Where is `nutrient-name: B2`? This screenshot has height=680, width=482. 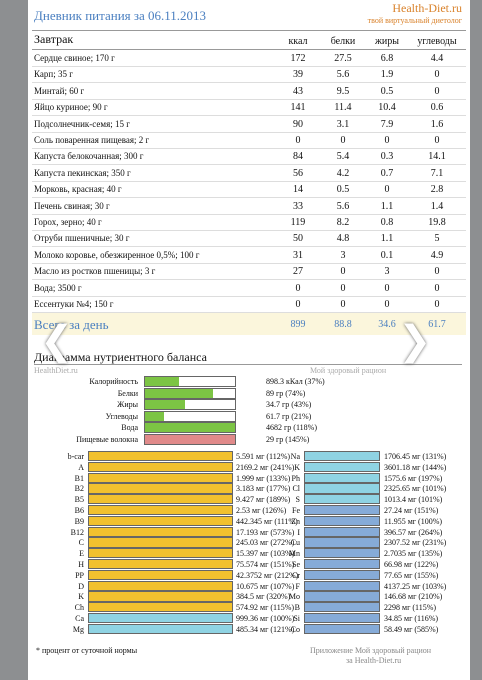 nutrient-name: B2 is located at coordinates (79, 489).